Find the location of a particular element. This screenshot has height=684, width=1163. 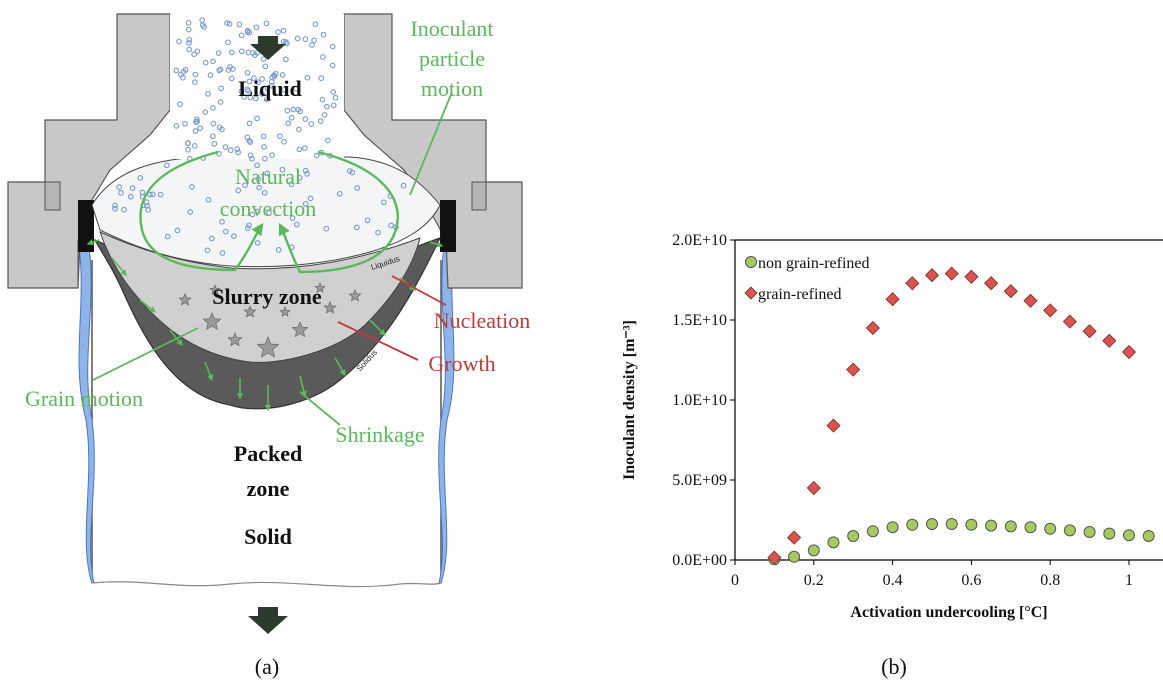

y-axis-title: Inoculant density [m⁻³] is located at coordinates (629, 400).